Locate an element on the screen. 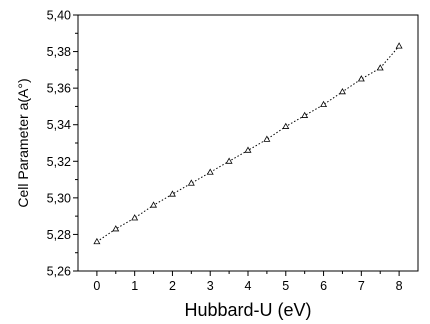 Image resolution: width=430 pixels, height=324 pixels. x-tick-label: 0 is located at coordinates (96, 286).